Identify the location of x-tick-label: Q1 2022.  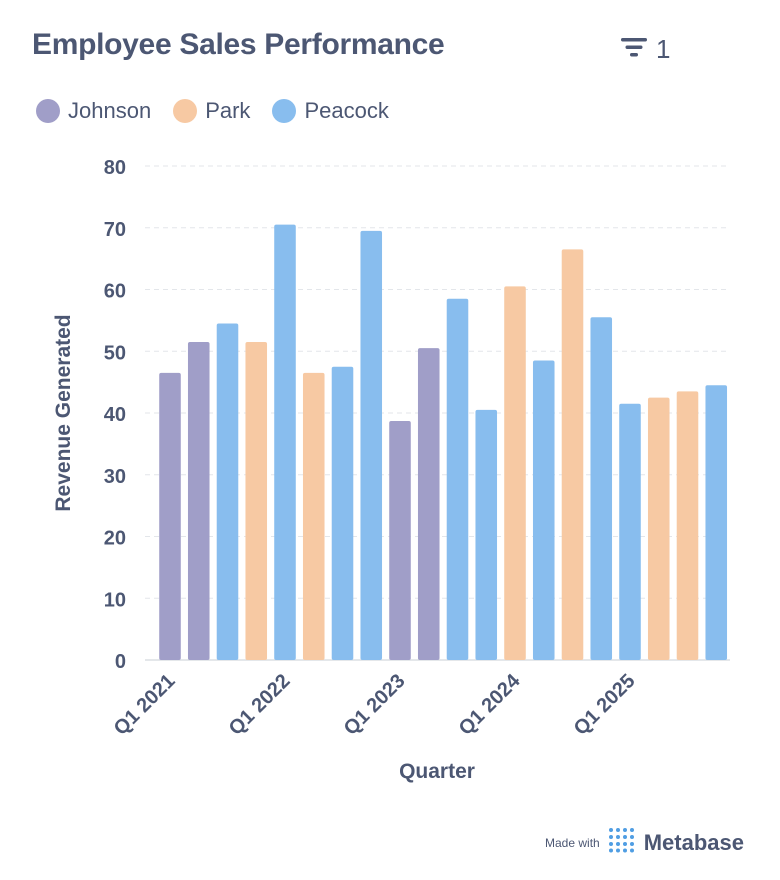
(260, 705).